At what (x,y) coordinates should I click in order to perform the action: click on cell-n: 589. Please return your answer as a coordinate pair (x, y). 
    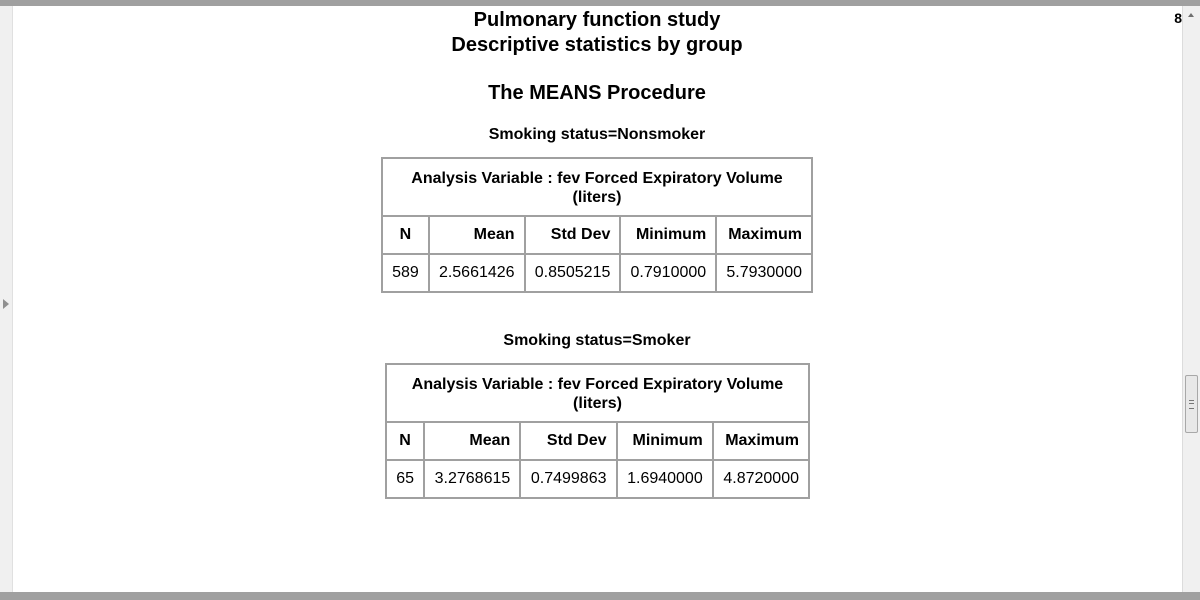
    Looking at the image, I should click on (405, 273).